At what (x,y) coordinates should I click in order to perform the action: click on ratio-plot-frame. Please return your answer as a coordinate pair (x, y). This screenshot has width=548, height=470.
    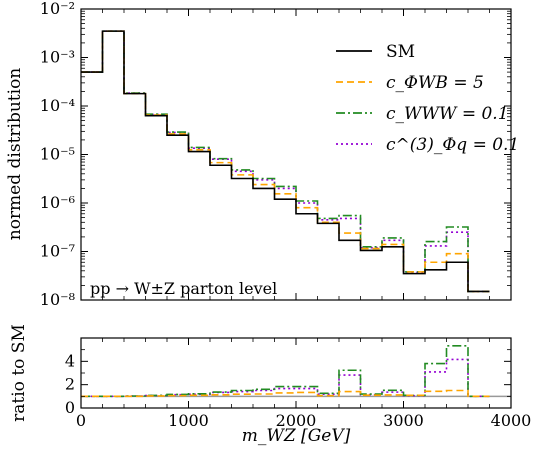
    Looking at the image, I should click on (296, 373).